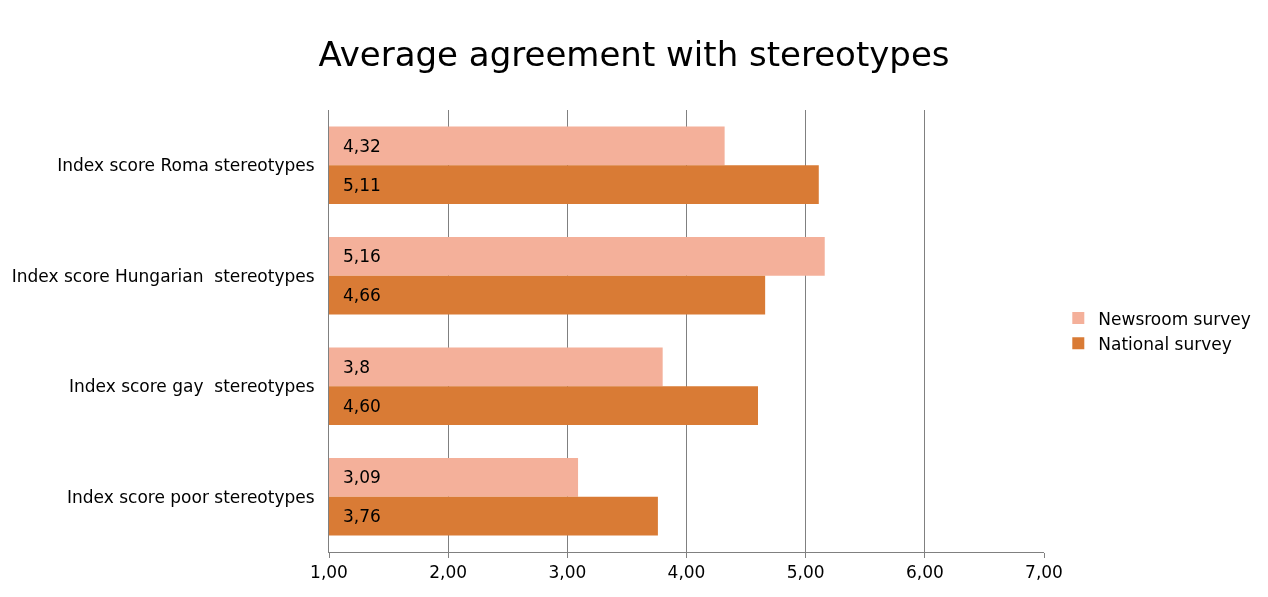 Image resolution: width=1268 pixels, height=597 pixels. What do you see at coordinates (924, 572) in the screenshot?
I see `x-tick-label: 6,00` at bounding box center [924, 572].